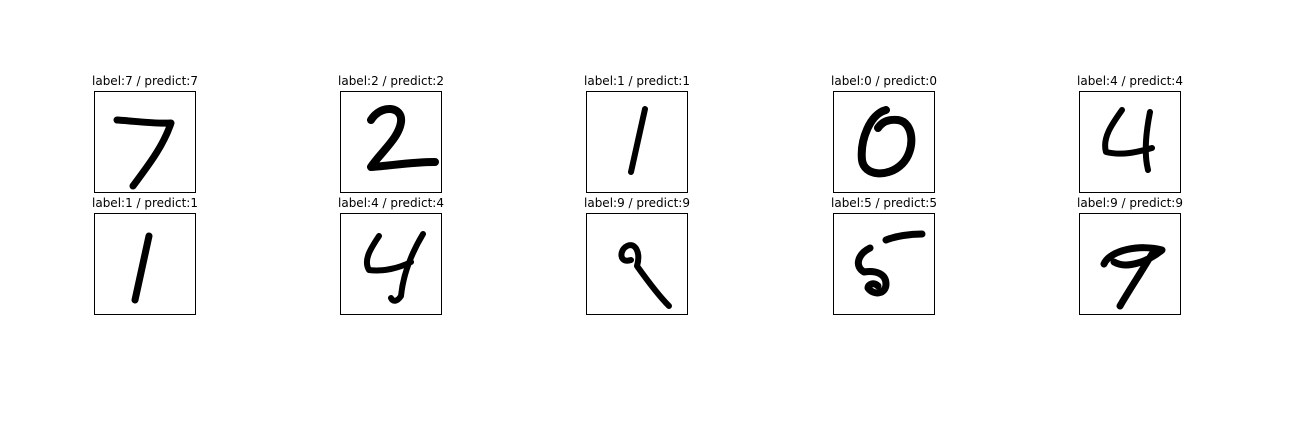 This screenshot has height=426, width=1309. I want to click on handwritten-two-glyph, so click(403, 138).